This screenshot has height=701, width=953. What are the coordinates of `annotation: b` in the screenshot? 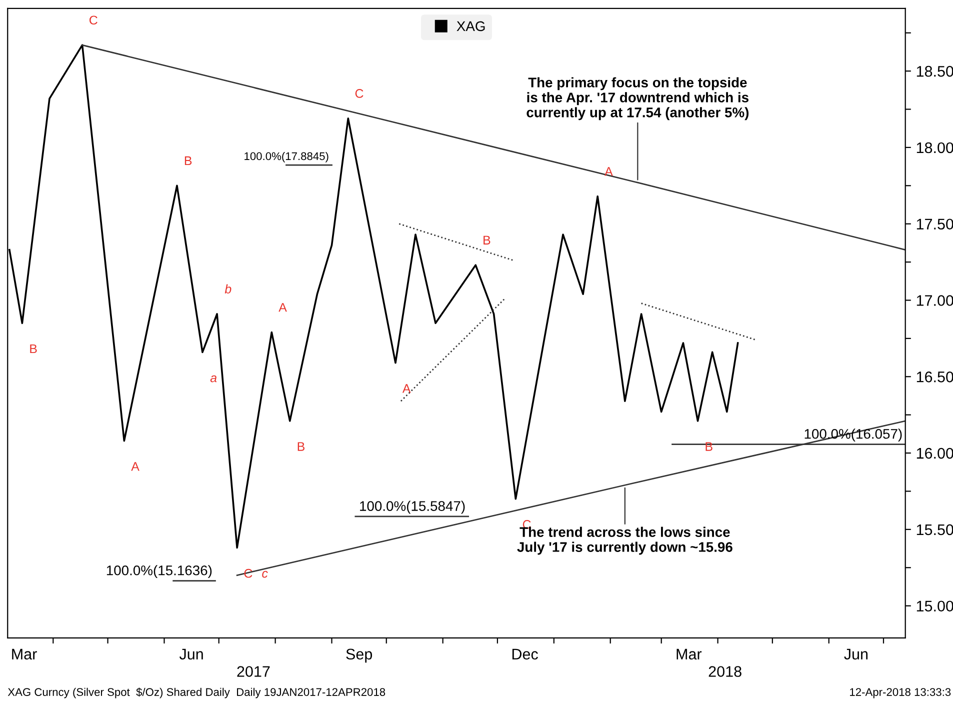 It's located at (228, 289).